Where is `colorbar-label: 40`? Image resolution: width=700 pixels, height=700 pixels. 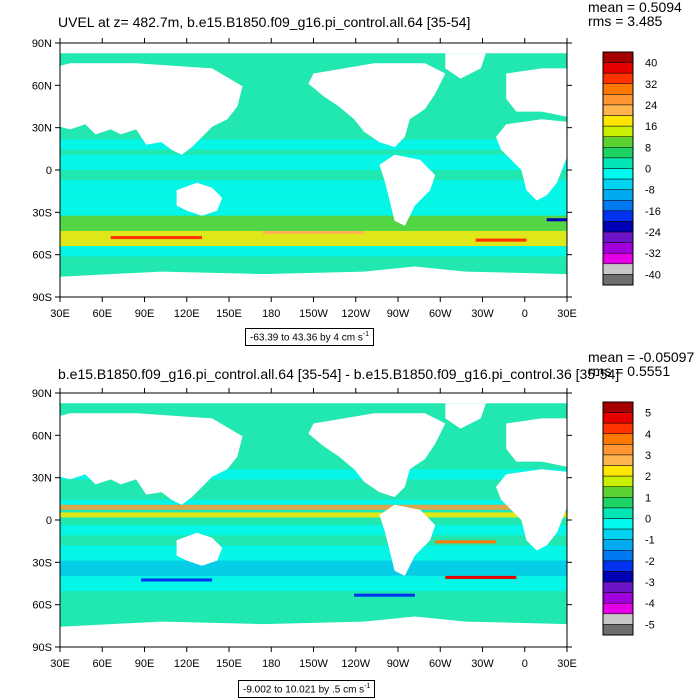 colorbar-label: 40 is located at coordinates (651, 64).